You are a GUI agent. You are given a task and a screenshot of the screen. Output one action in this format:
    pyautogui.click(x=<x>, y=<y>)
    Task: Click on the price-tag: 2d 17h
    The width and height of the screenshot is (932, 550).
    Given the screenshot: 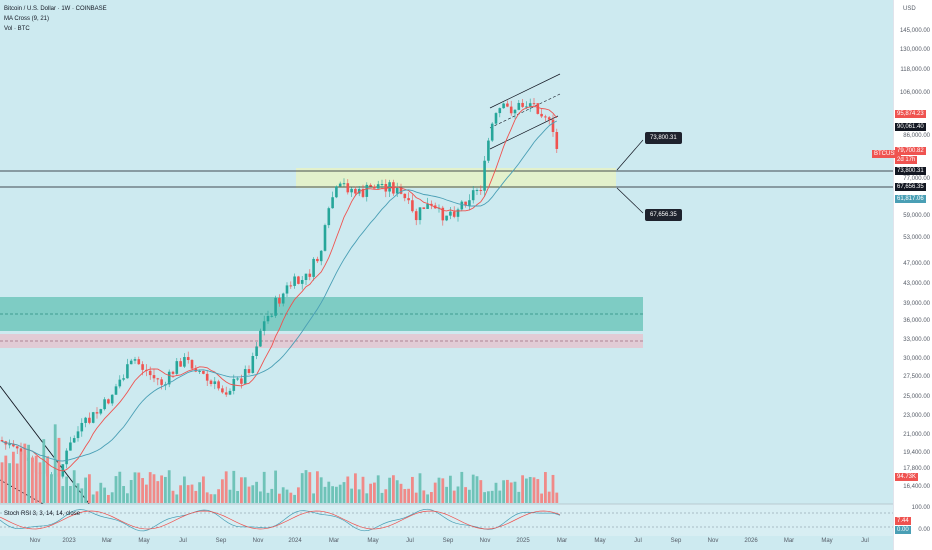 What is the action you would take?
    pyautogui.click(x=906, y=160)
    